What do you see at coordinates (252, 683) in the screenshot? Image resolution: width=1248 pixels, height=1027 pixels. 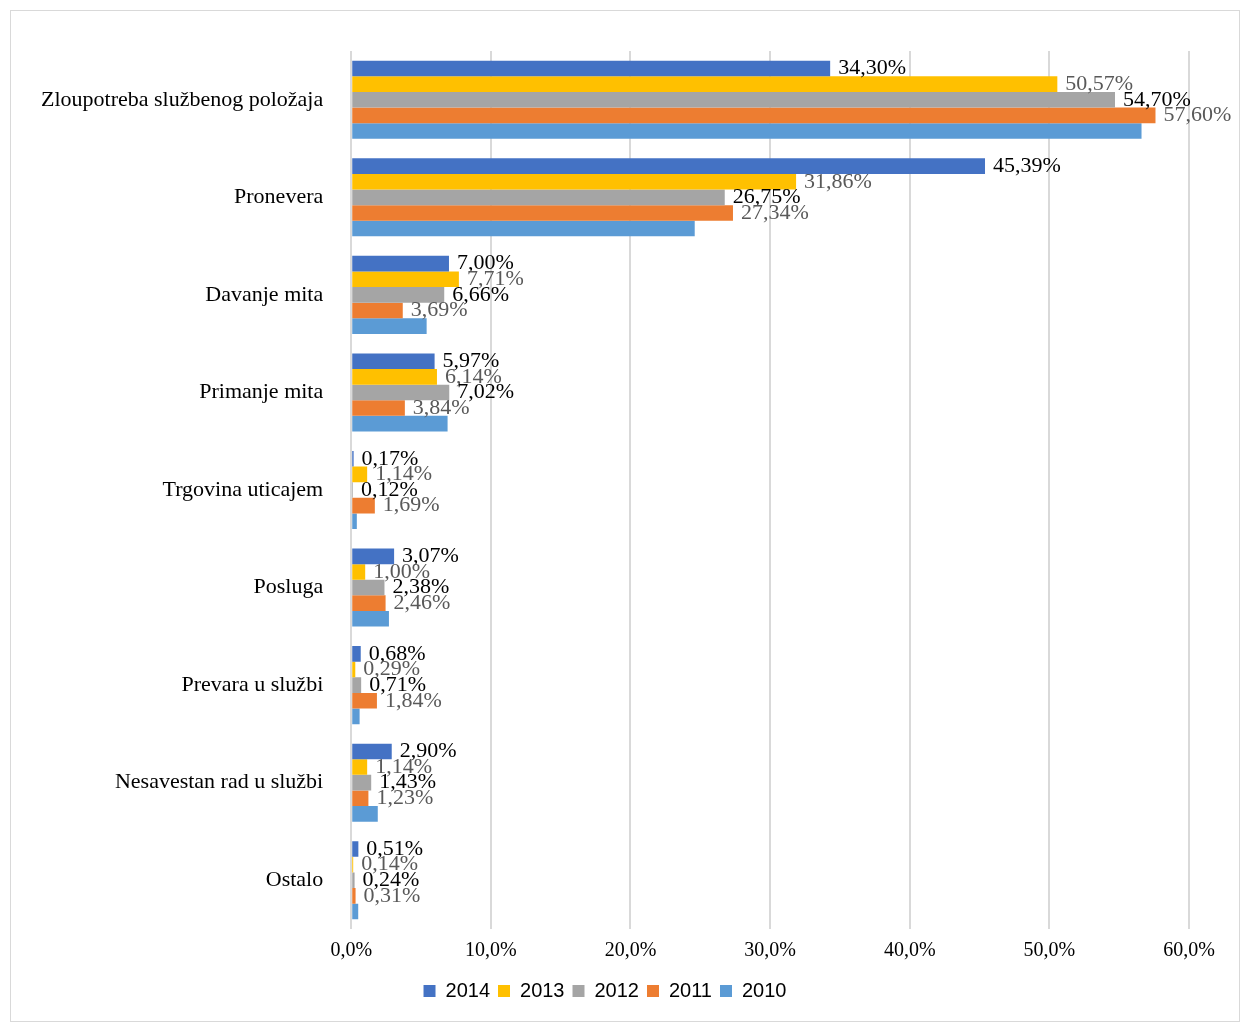 I see `y-tick-label: Prevara u službi` at bounding box center [252, 683].